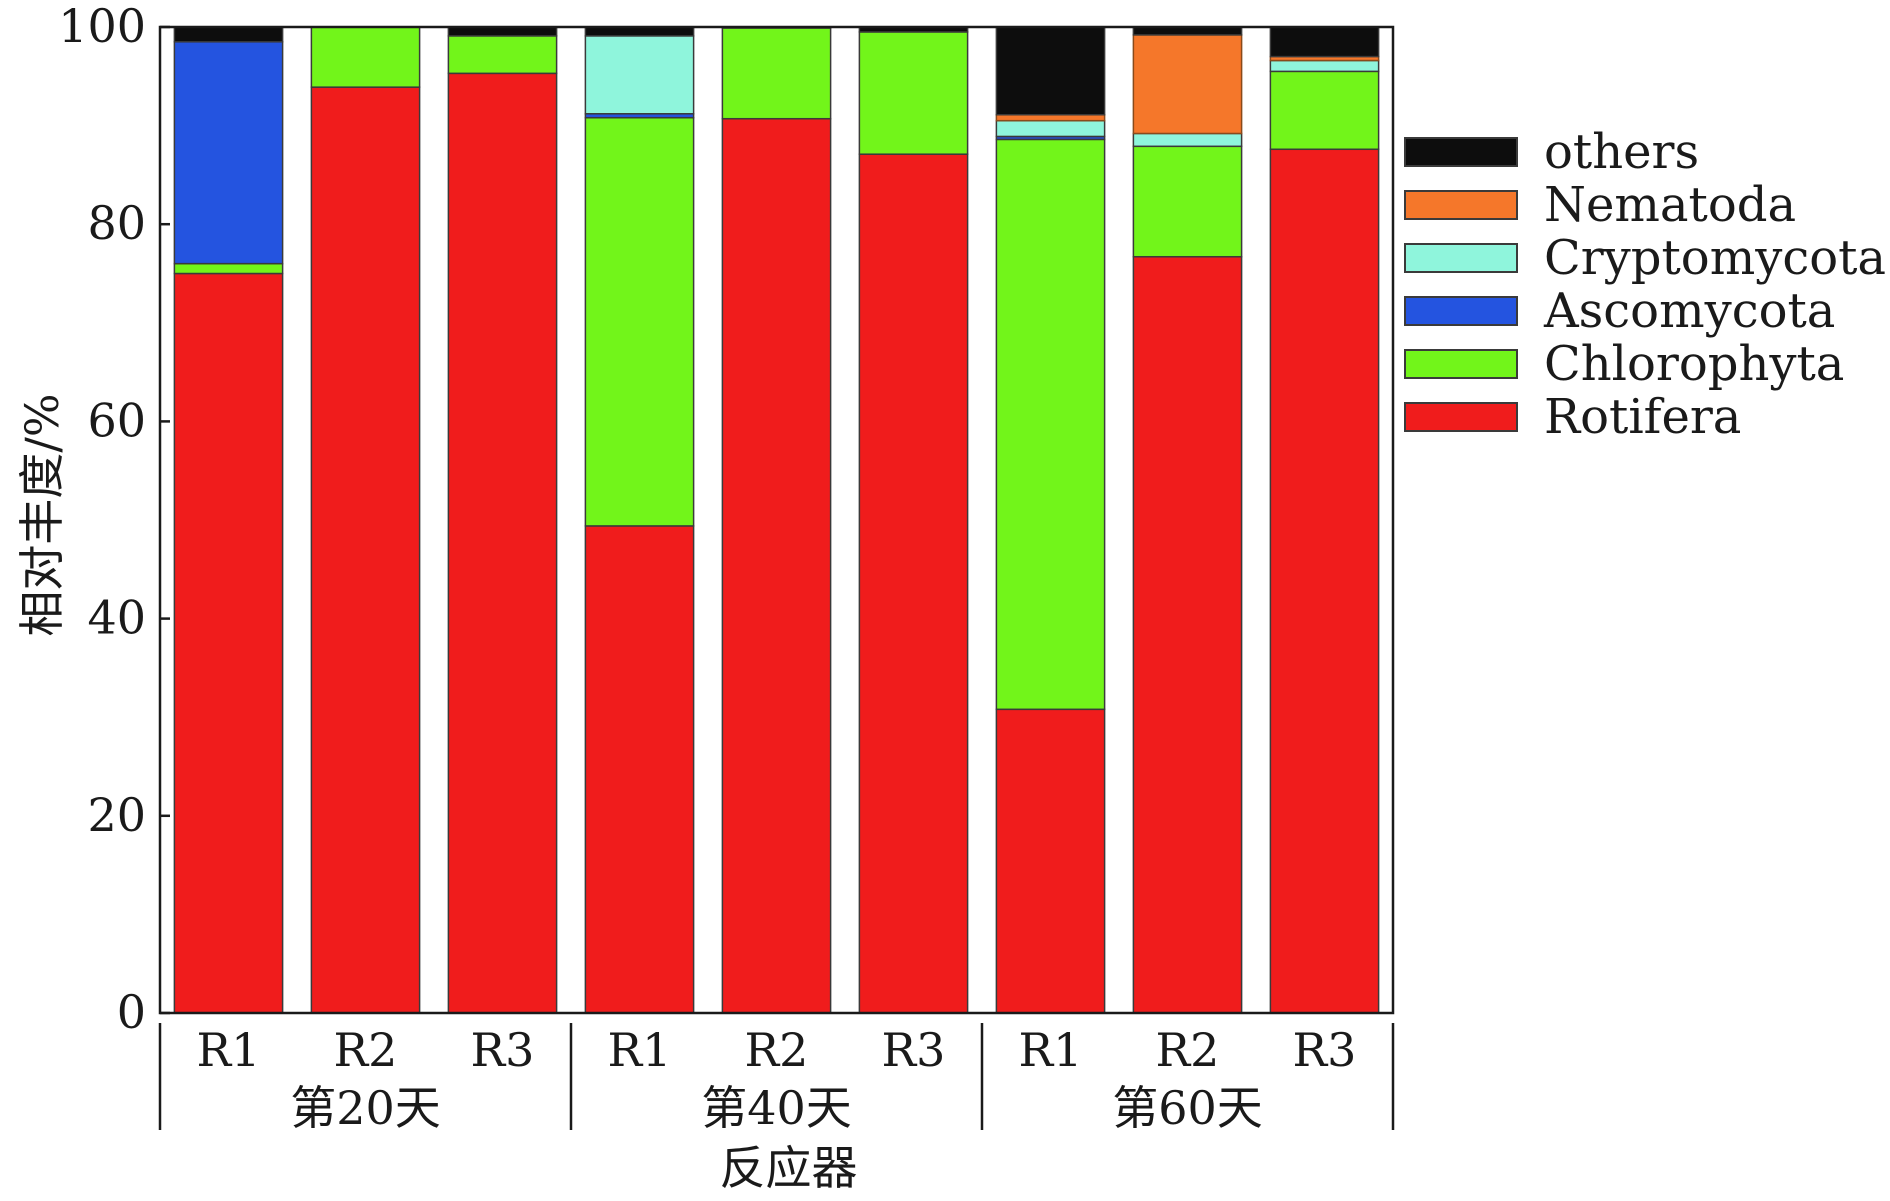 The image size is (1890, 1201). I want to click on legend-label-others: others, so click(1621, 152).